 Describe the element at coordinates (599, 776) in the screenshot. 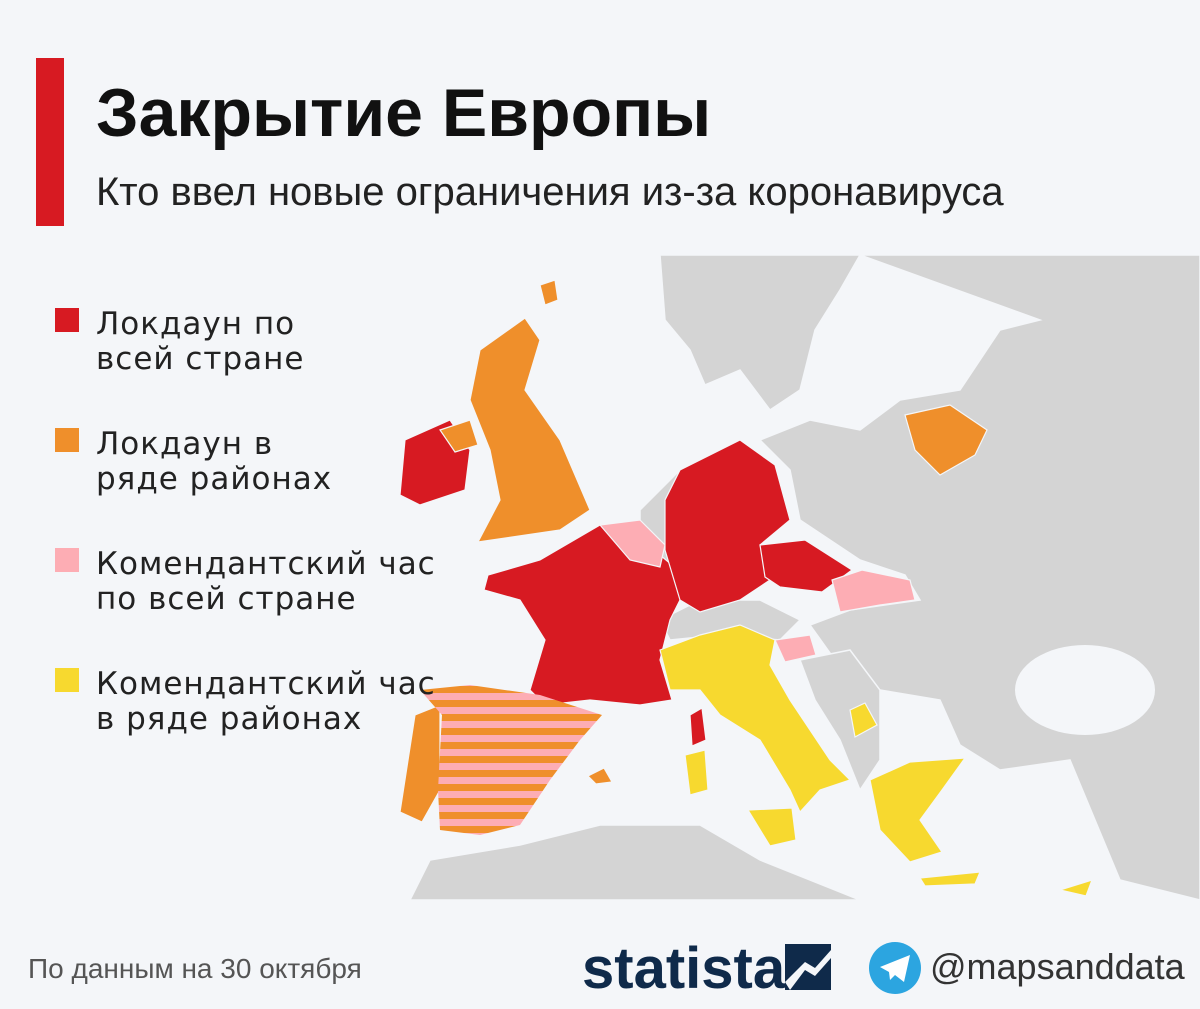

I see `balearic` at that location.